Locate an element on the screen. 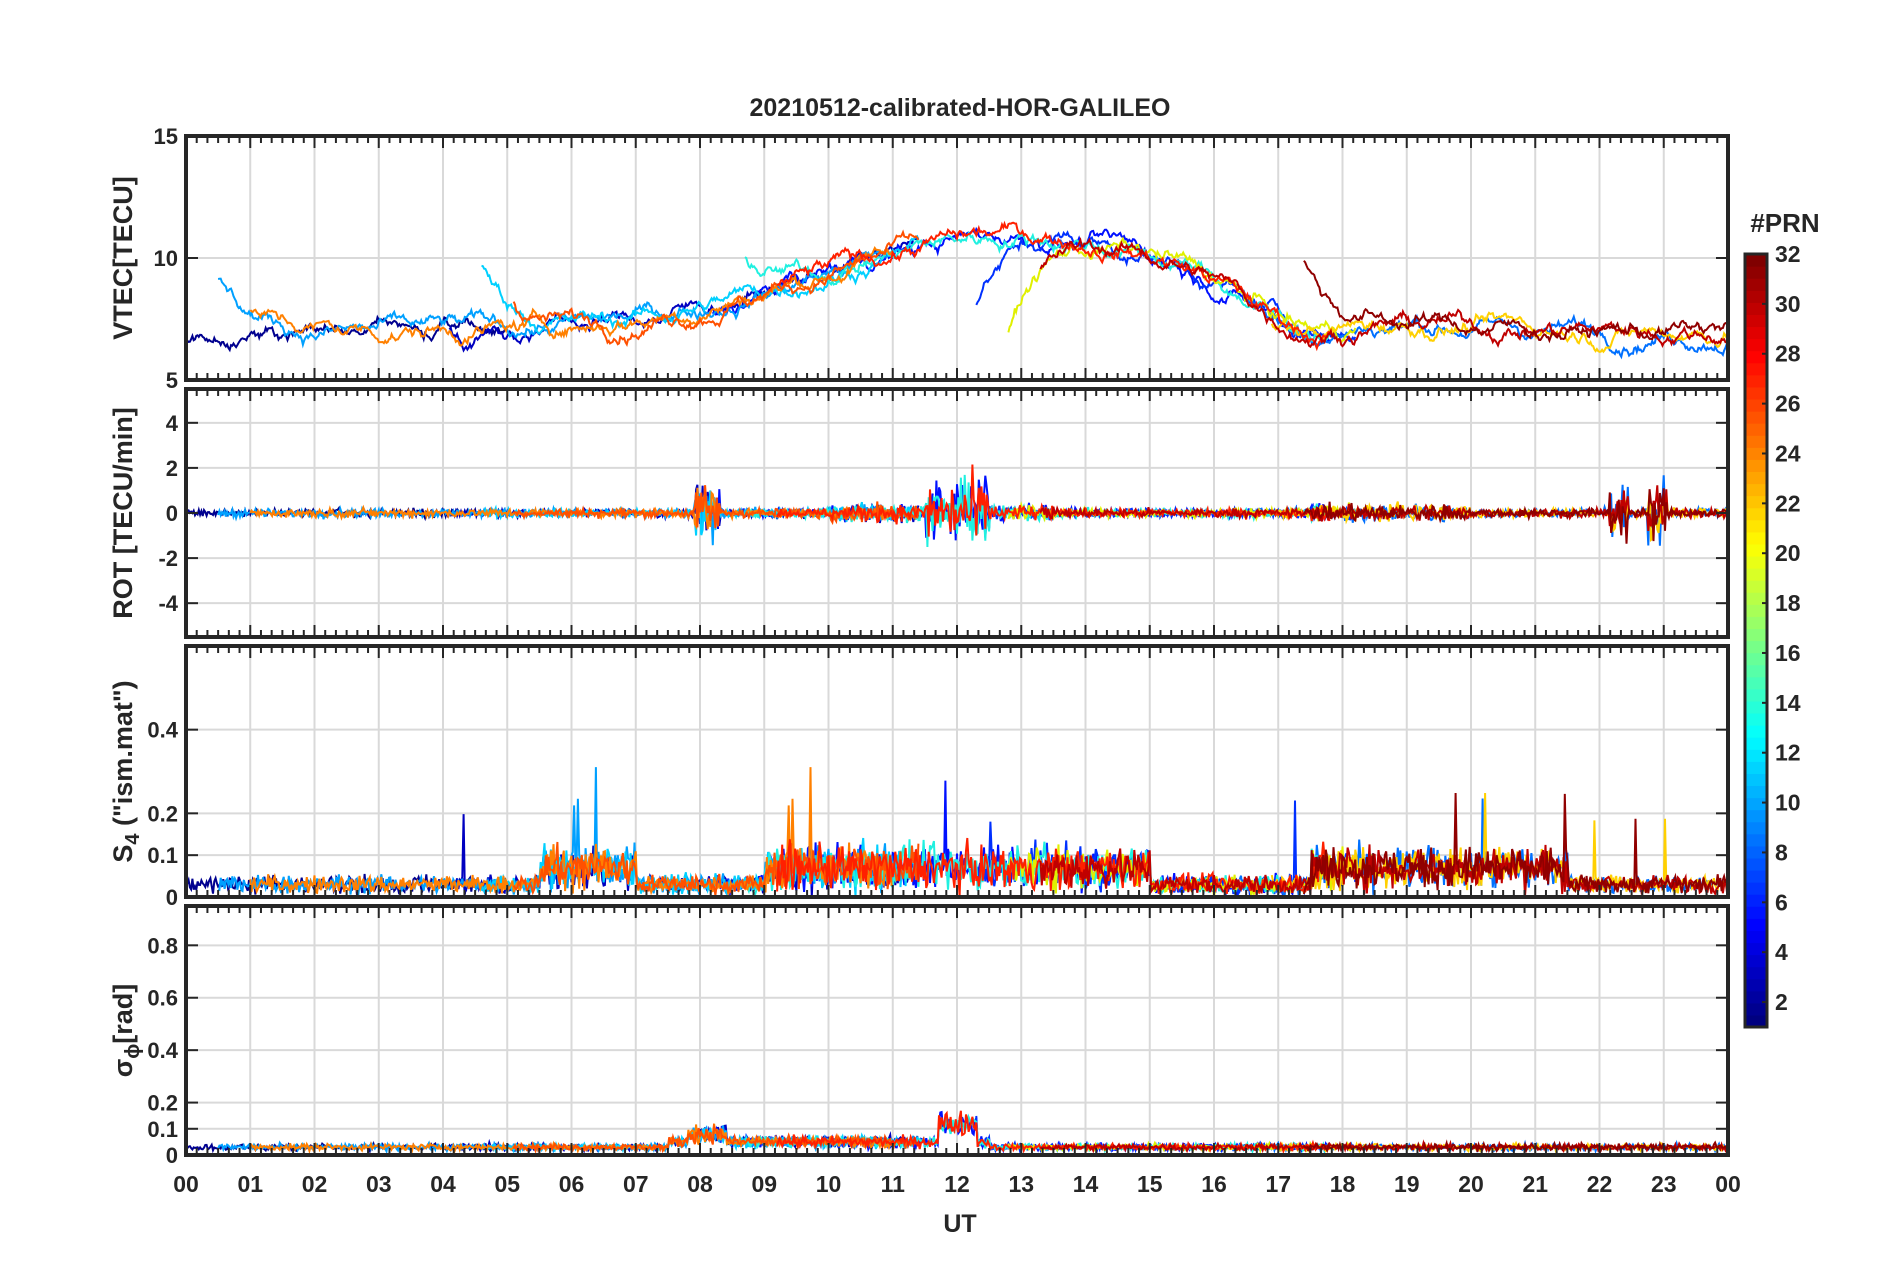  x-tick-label: 20 is located at coordinates (1471, 1184).